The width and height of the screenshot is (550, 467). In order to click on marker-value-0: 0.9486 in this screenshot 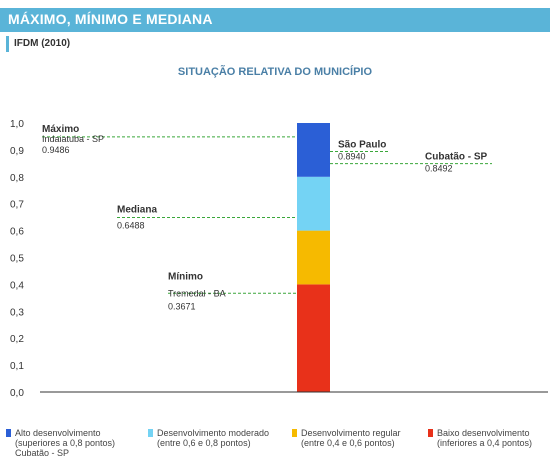, I will do `click(56, 150)`.